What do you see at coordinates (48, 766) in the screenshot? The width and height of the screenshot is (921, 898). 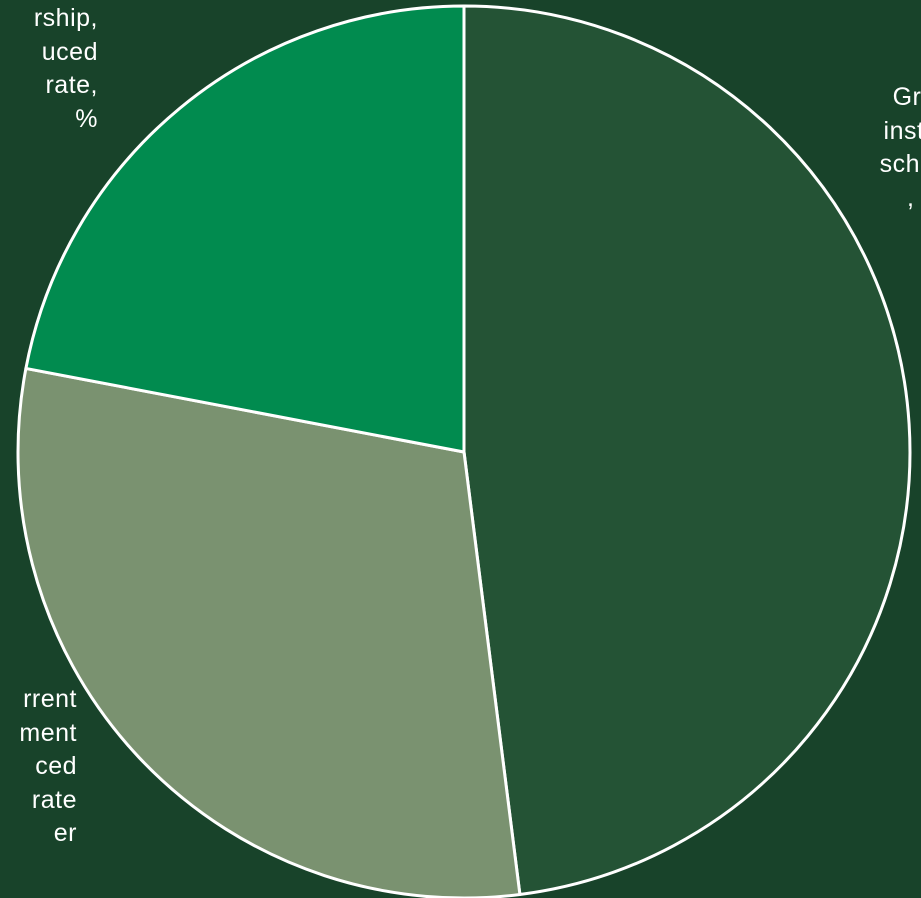 I see `slice-label-bottom-left: rrent ment ced rate er` at bounding box center [48, 766].